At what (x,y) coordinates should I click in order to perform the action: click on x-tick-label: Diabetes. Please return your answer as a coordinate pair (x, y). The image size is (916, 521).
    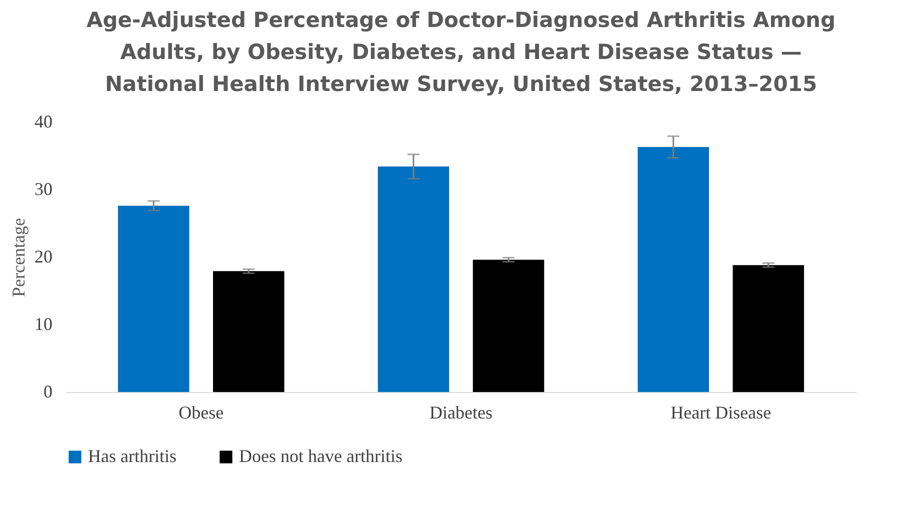
    Looking at the image, I should click on (461, 412).